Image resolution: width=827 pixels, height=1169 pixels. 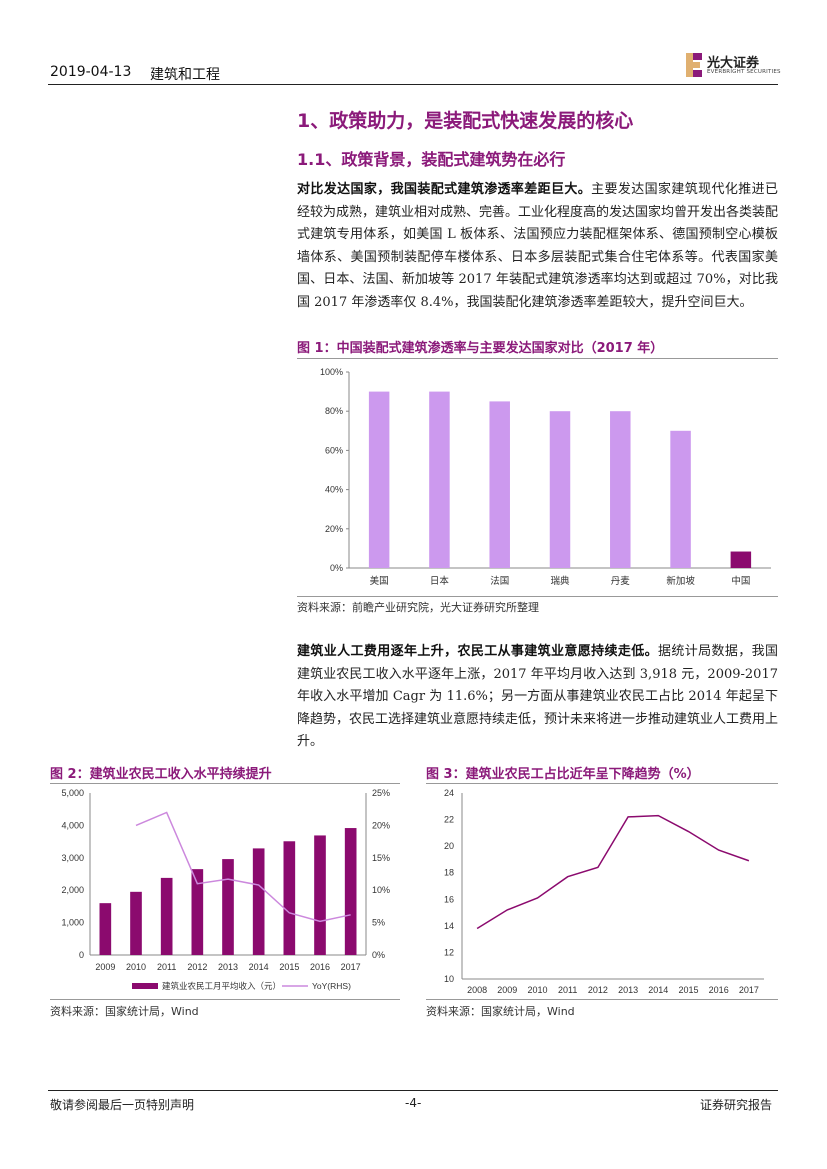 What do you see at coordinates (381, 858) in the screenshot?
I see `y2-tick-label: 15%` at bounding box center [381, 858].